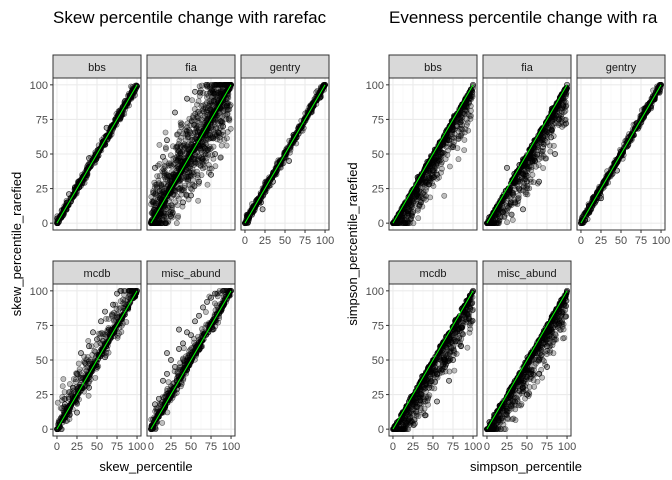 This screenshot has height=480, width=672. What do you see at coordinates (527, 154) in the screenshot?
I see `points` at bounding box center [527, 154].